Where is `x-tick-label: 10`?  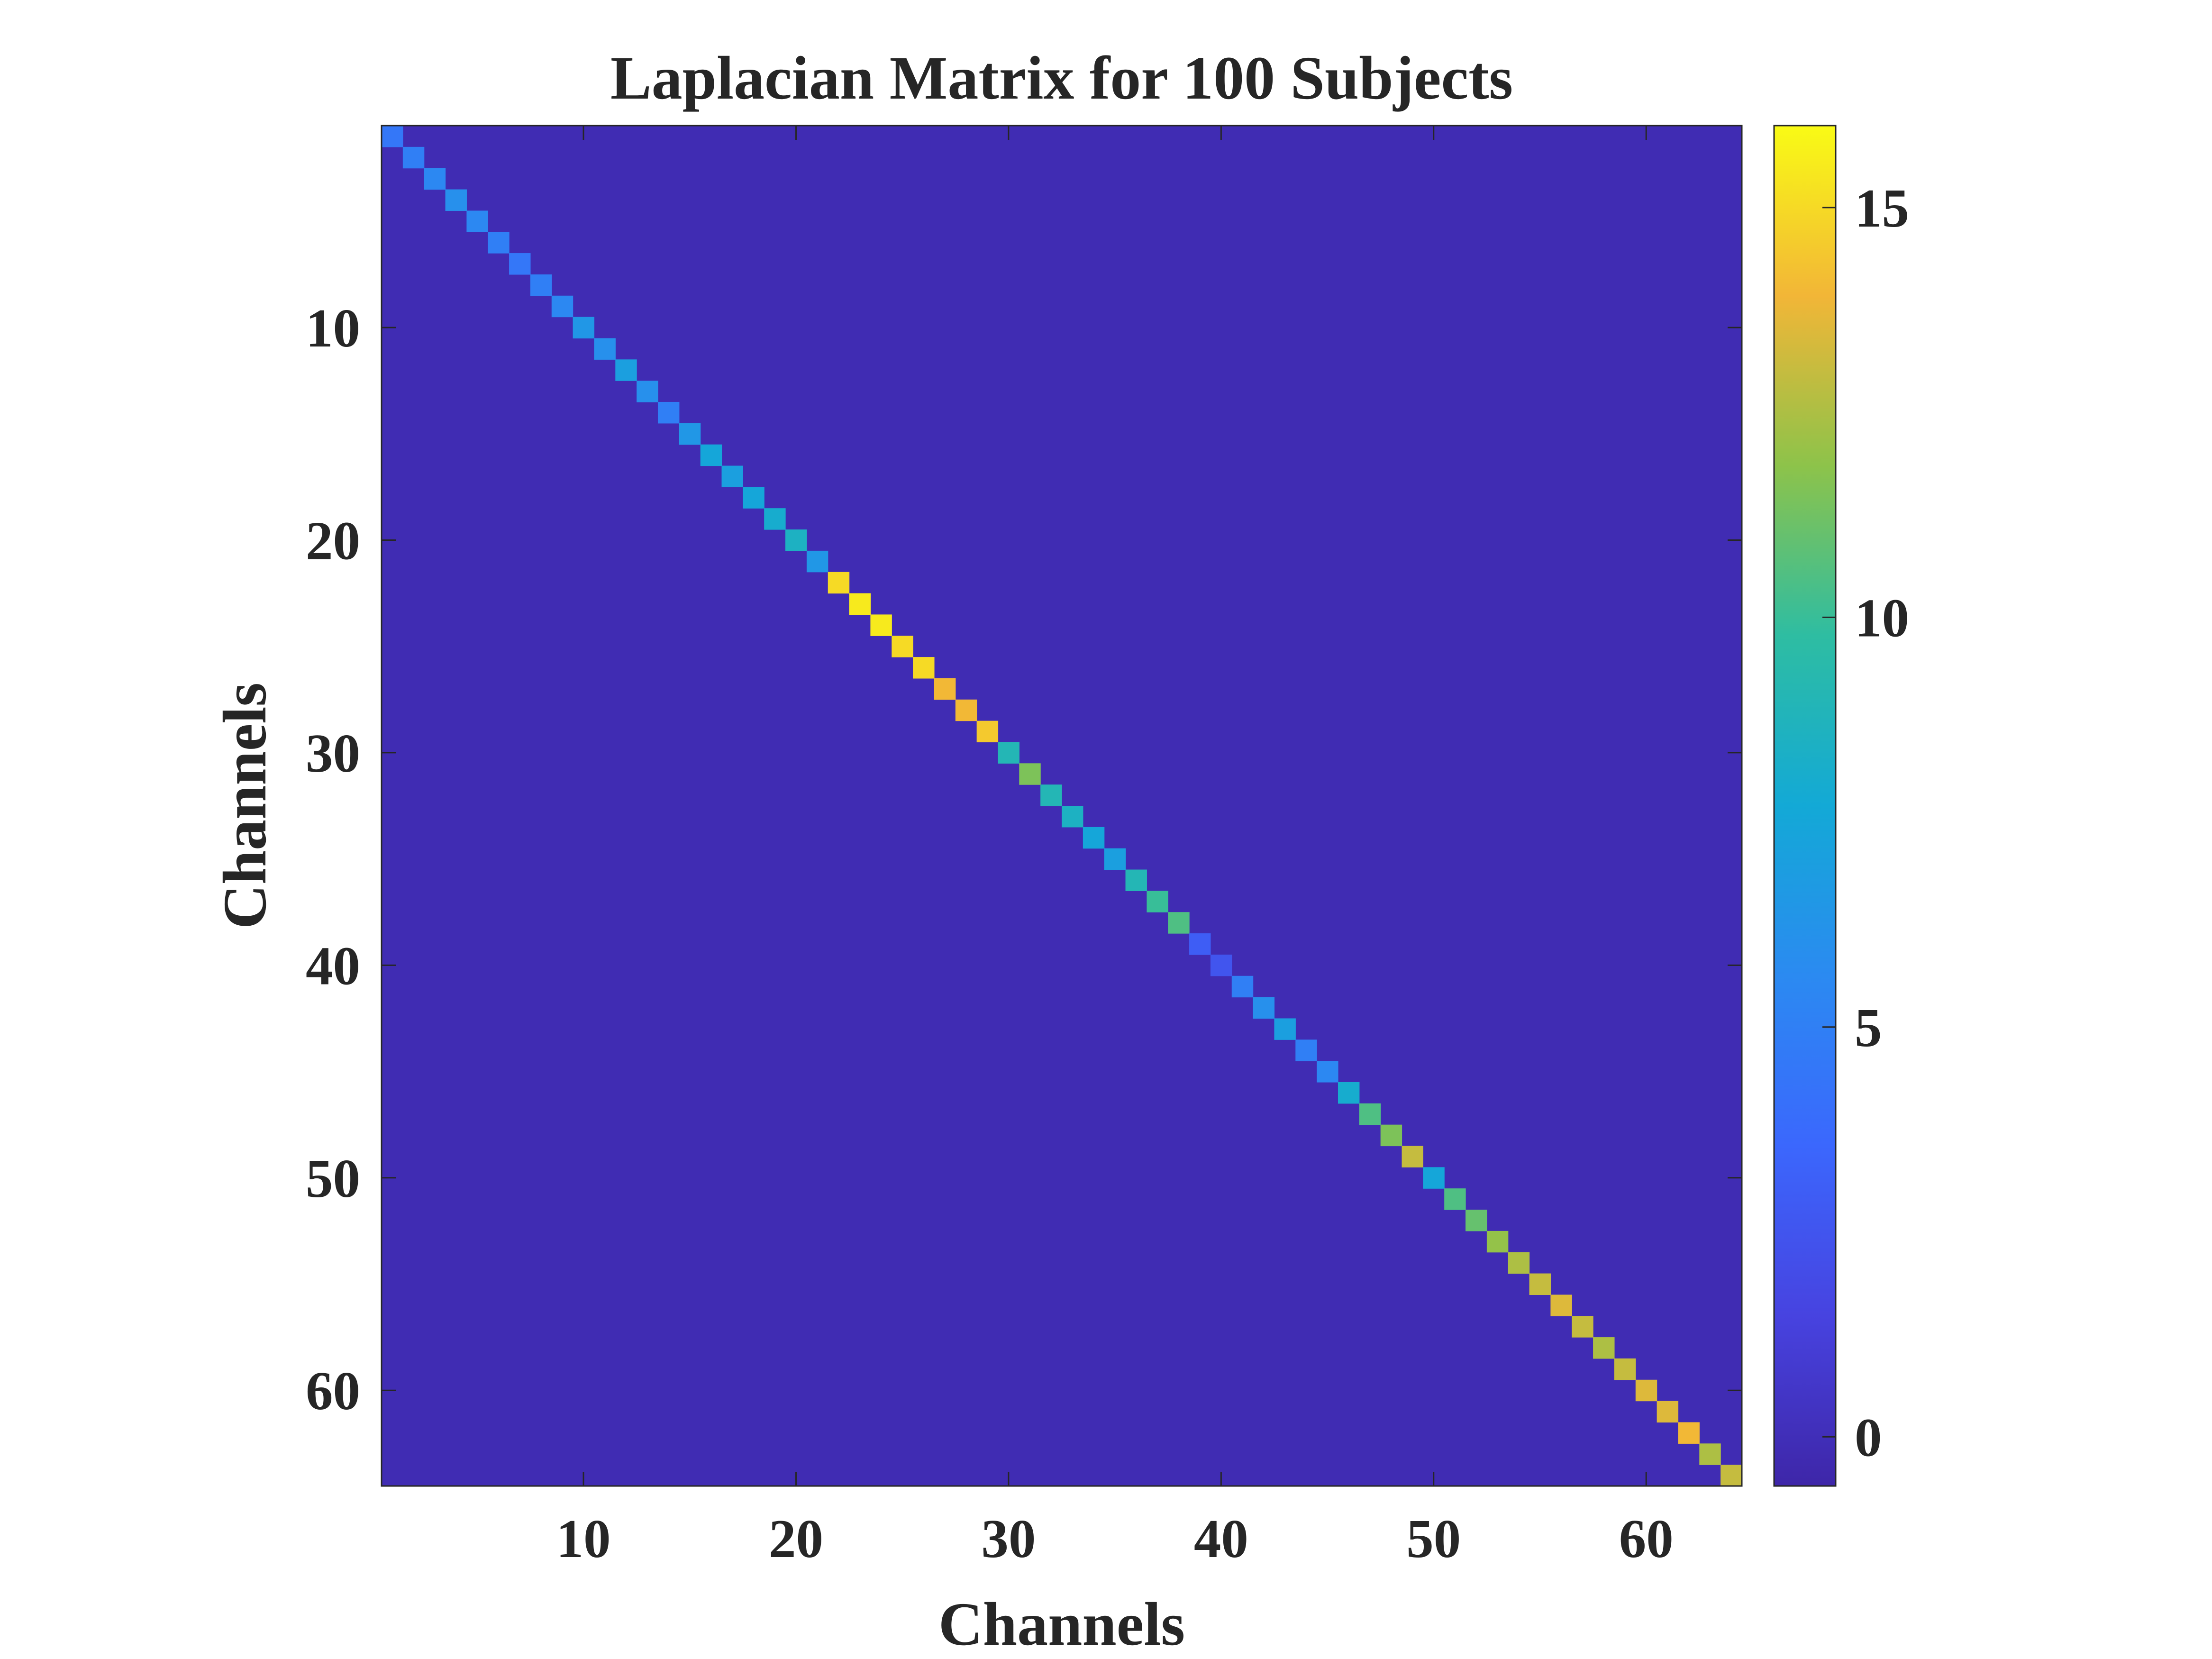
x-tick-label: 10 is located at coordinates (583, 1539).